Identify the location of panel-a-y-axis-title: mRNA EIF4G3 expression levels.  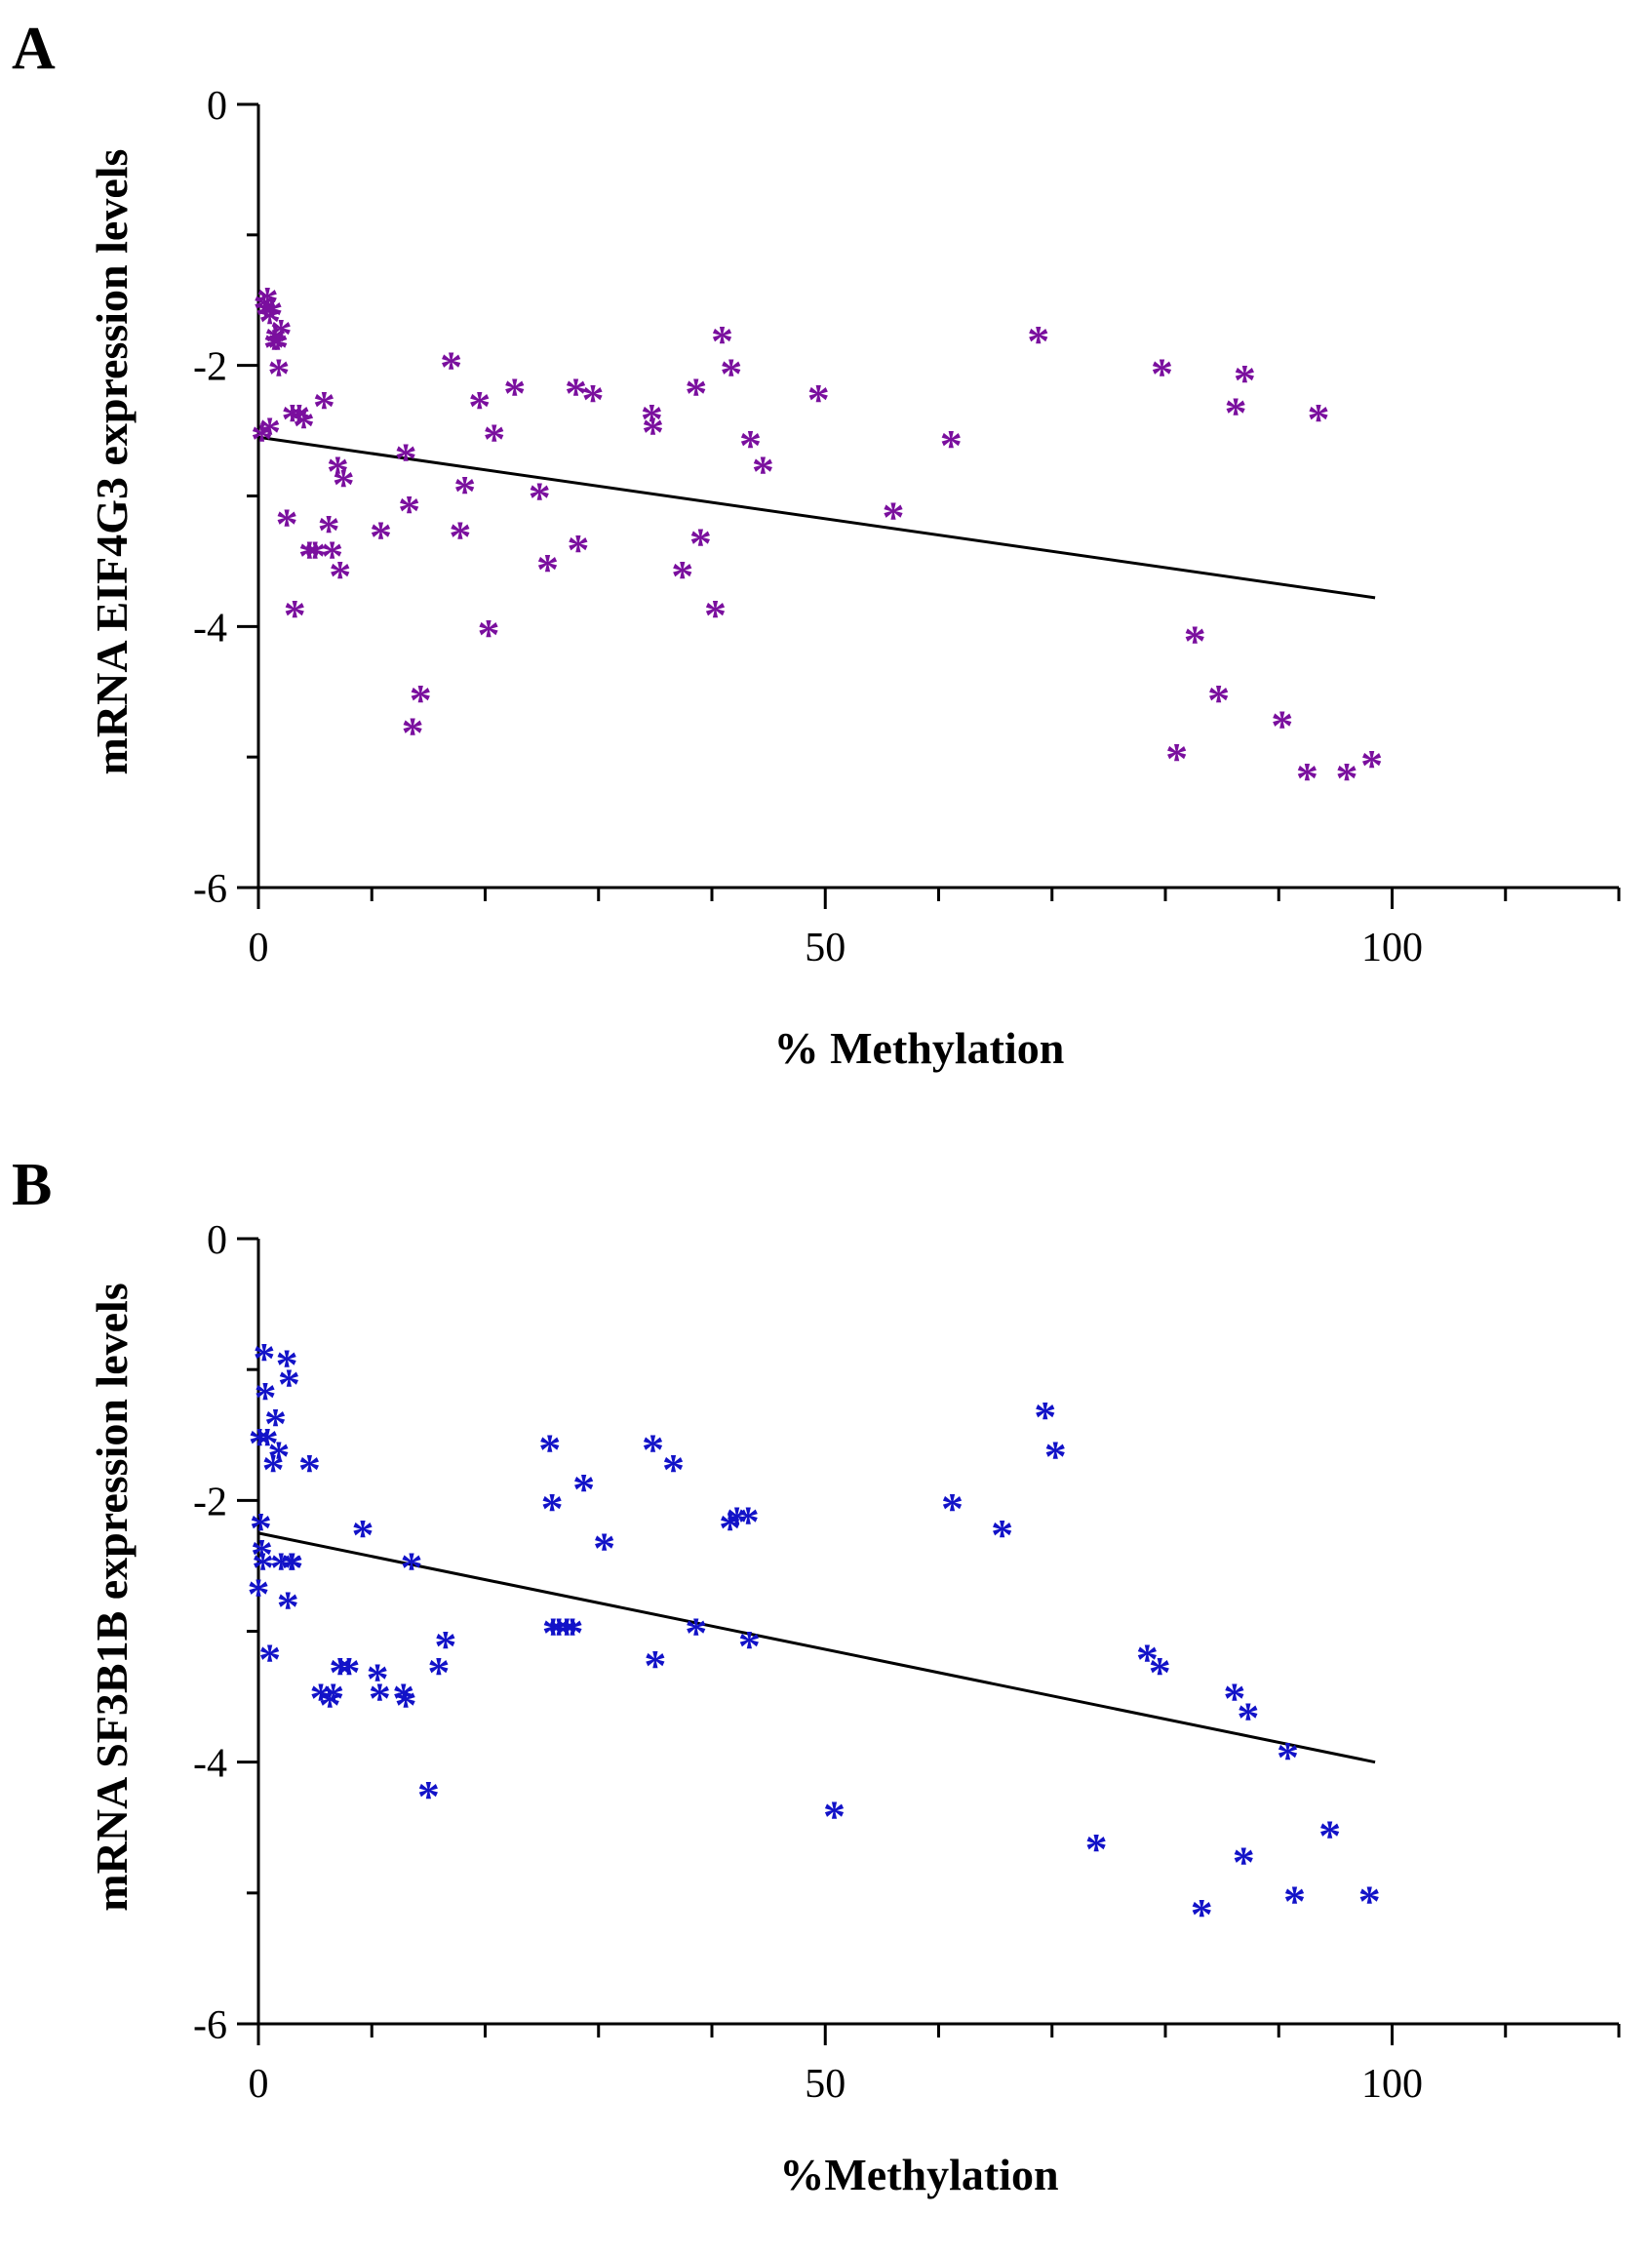
(112, 462).